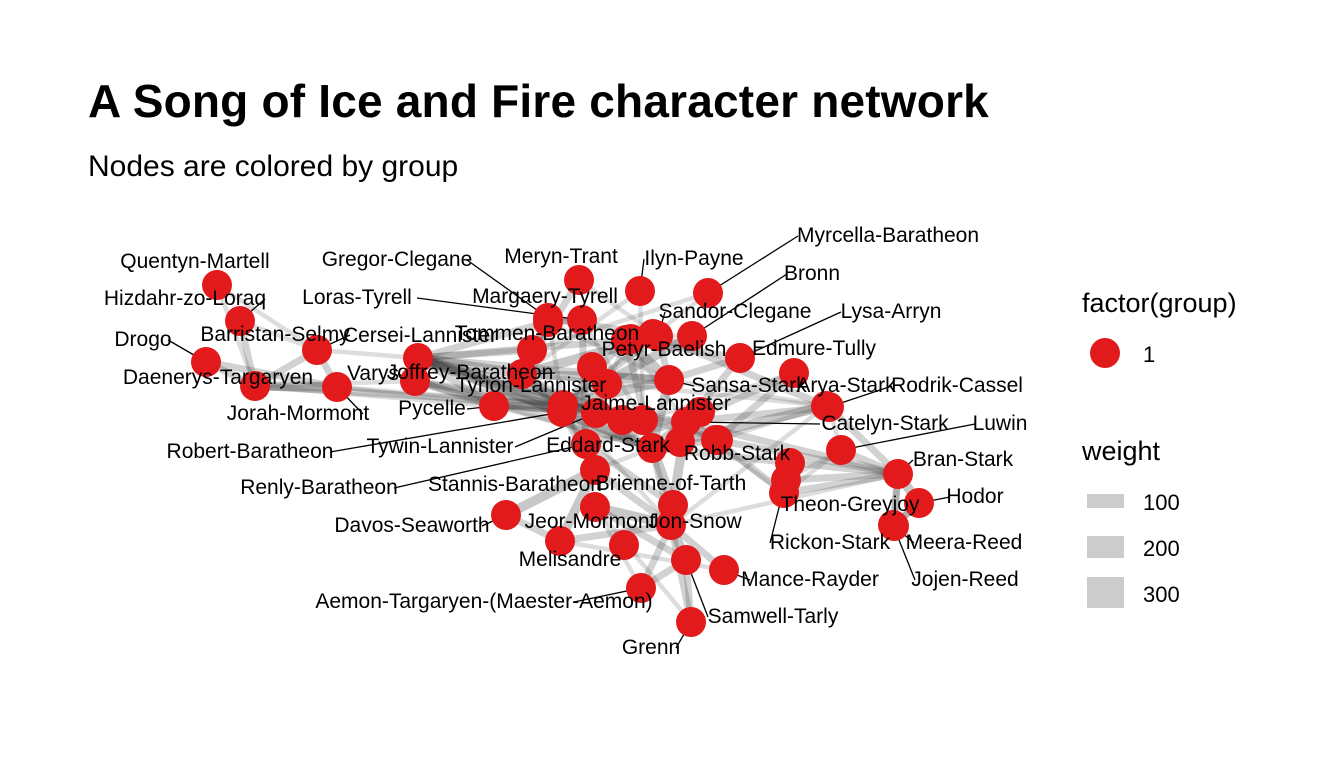  Describe the element at coordinates (716, 440) in the screenshot. I see `node-robb-stark` at that location.